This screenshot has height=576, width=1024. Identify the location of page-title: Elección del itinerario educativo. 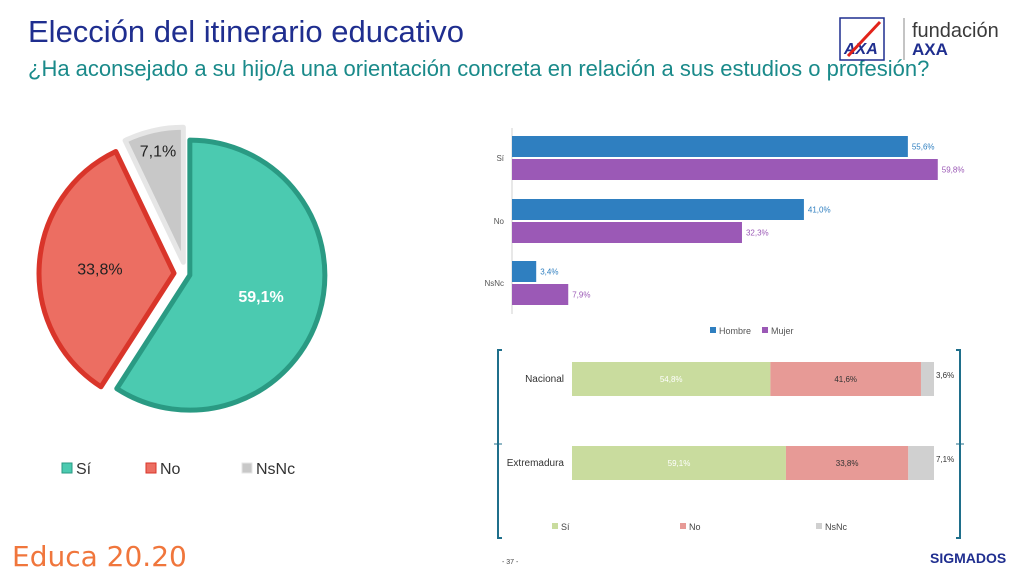
(246, 31).